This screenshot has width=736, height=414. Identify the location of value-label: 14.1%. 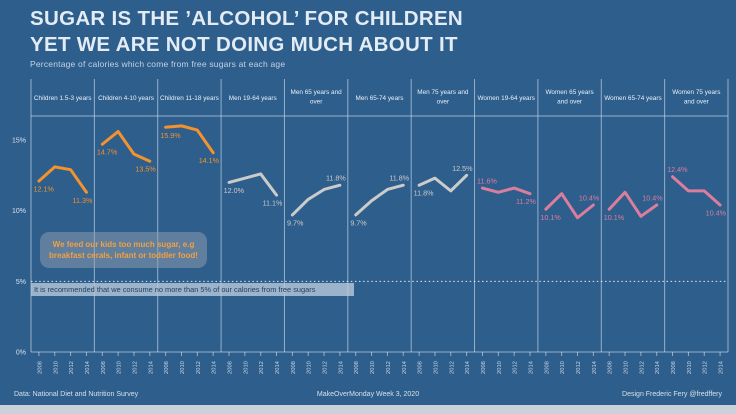
(209, 160).